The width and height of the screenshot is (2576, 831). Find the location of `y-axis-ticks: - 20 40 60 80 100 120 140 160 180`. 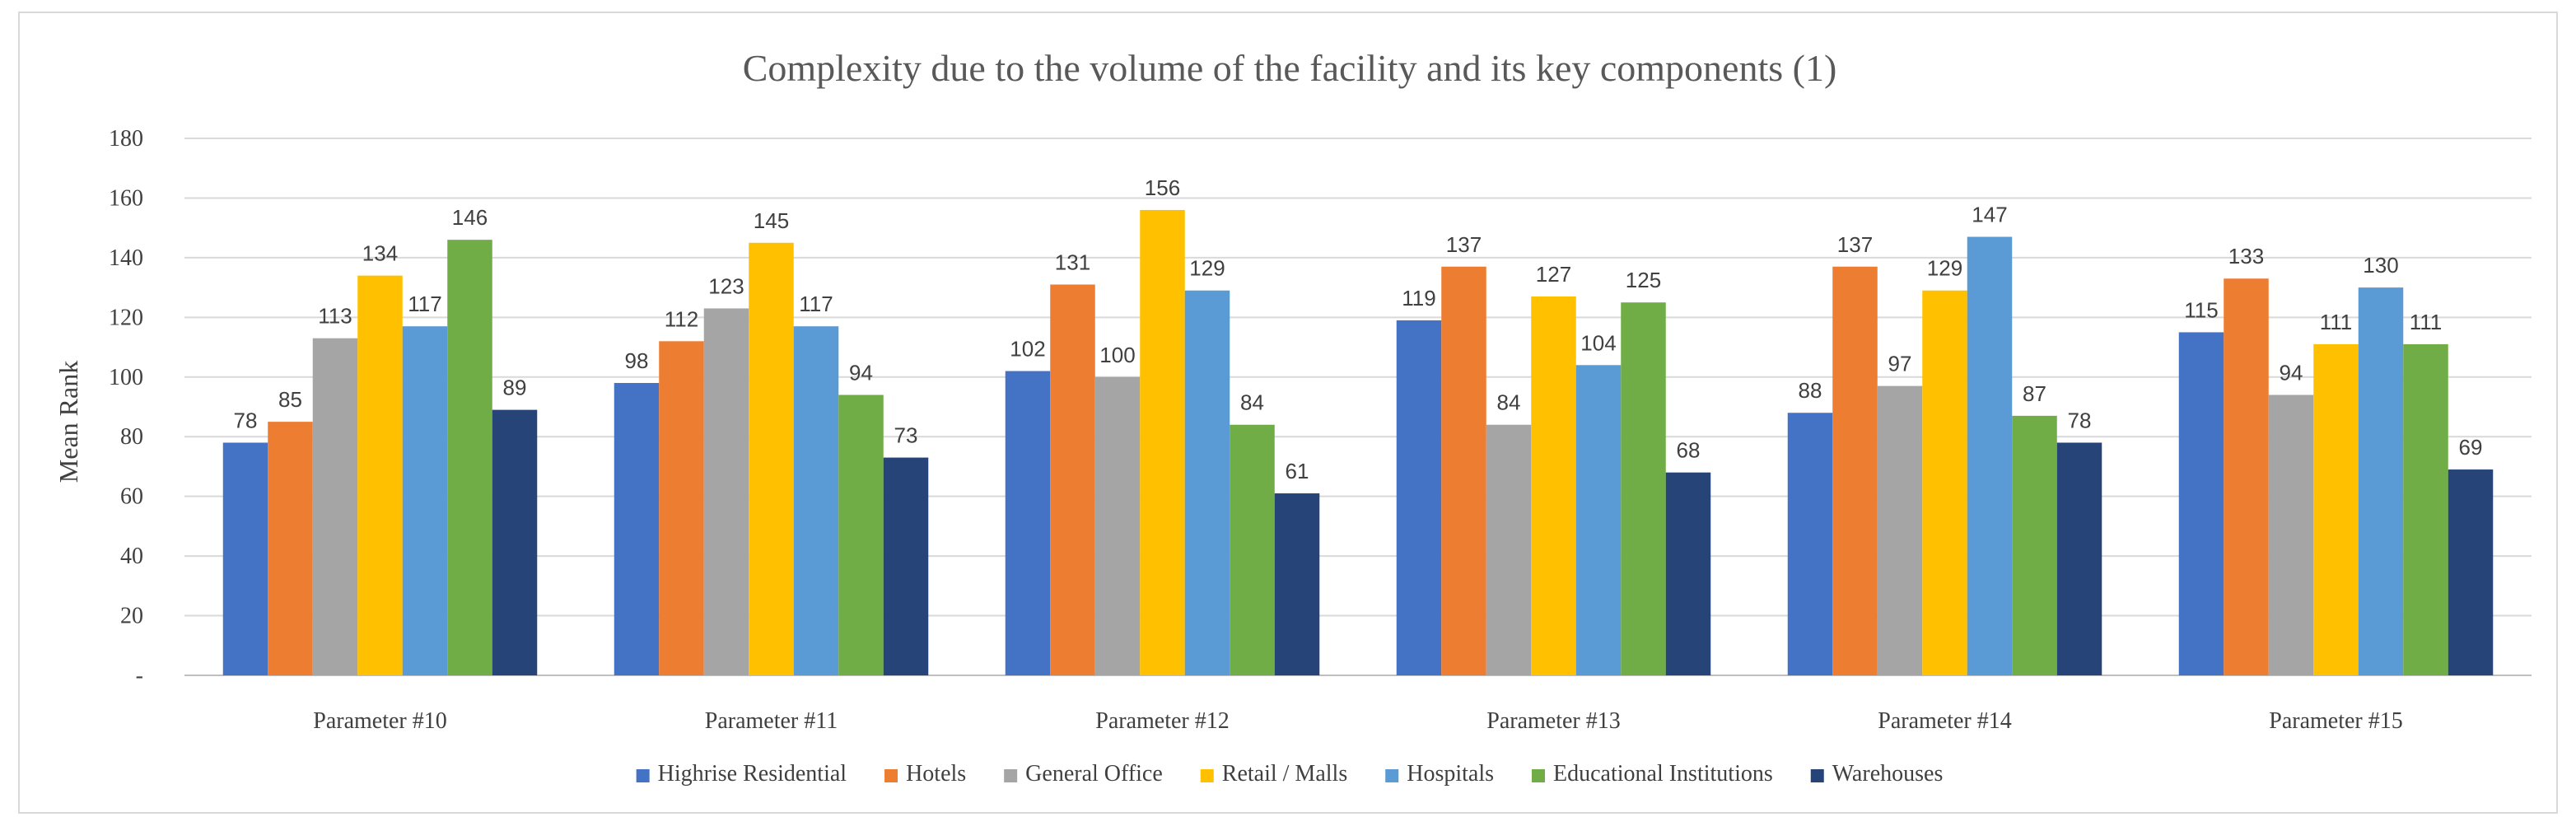

y-axis-ticks: - 20 40 60 80 100 120 140 160 180 is located at coordinates (126, 407).